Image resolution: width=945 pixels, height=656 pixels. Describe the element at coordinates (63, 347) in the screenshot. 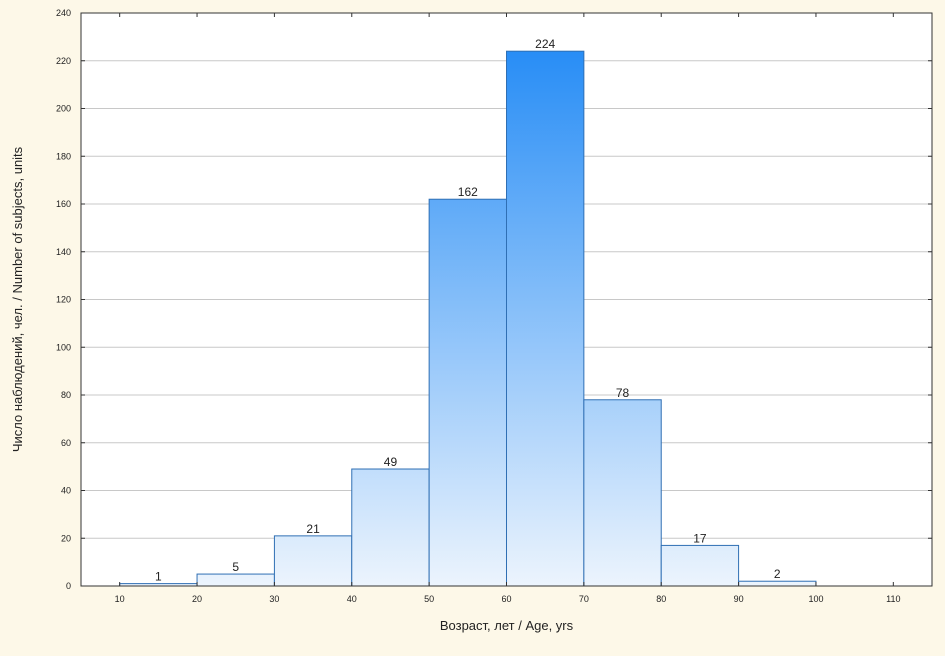

I see `y-tick-label: 100` at that location.